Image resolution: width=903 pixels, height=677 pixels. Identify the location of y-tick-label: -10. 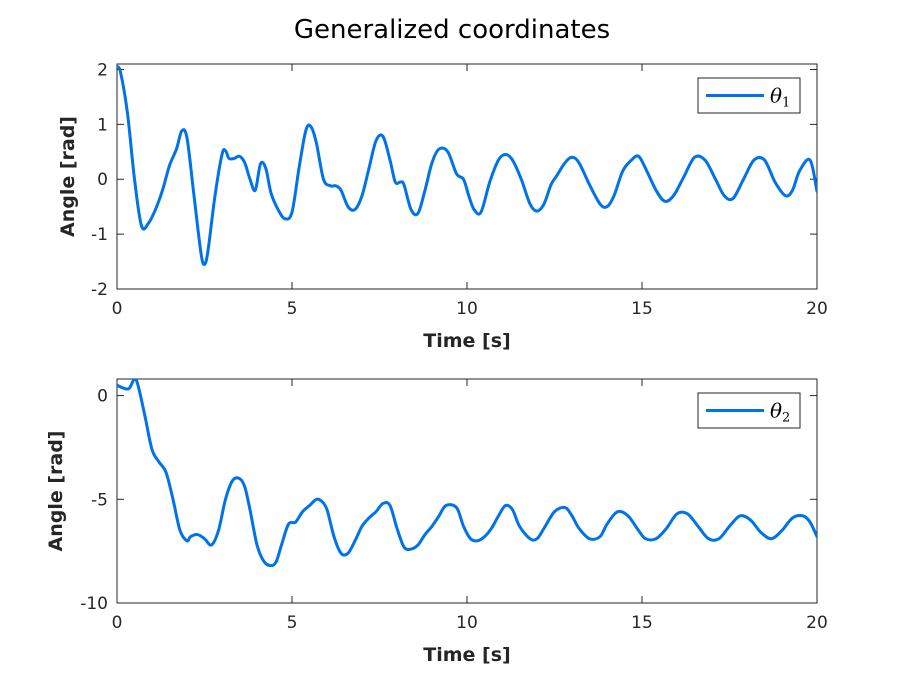
(94, 604).